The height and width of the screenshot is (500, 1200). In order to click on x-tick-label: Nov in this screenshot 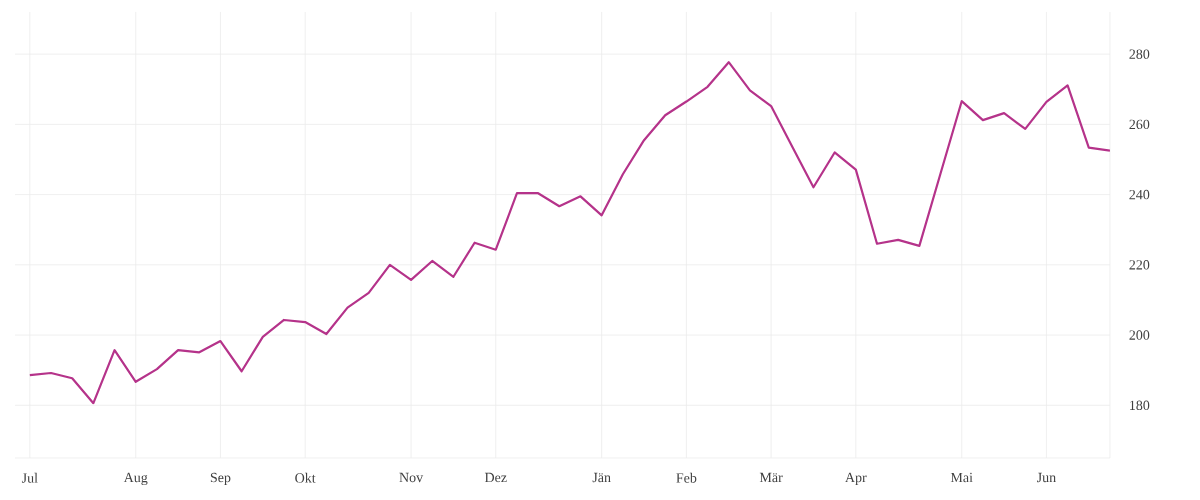, I will do `click(411, 477)`.